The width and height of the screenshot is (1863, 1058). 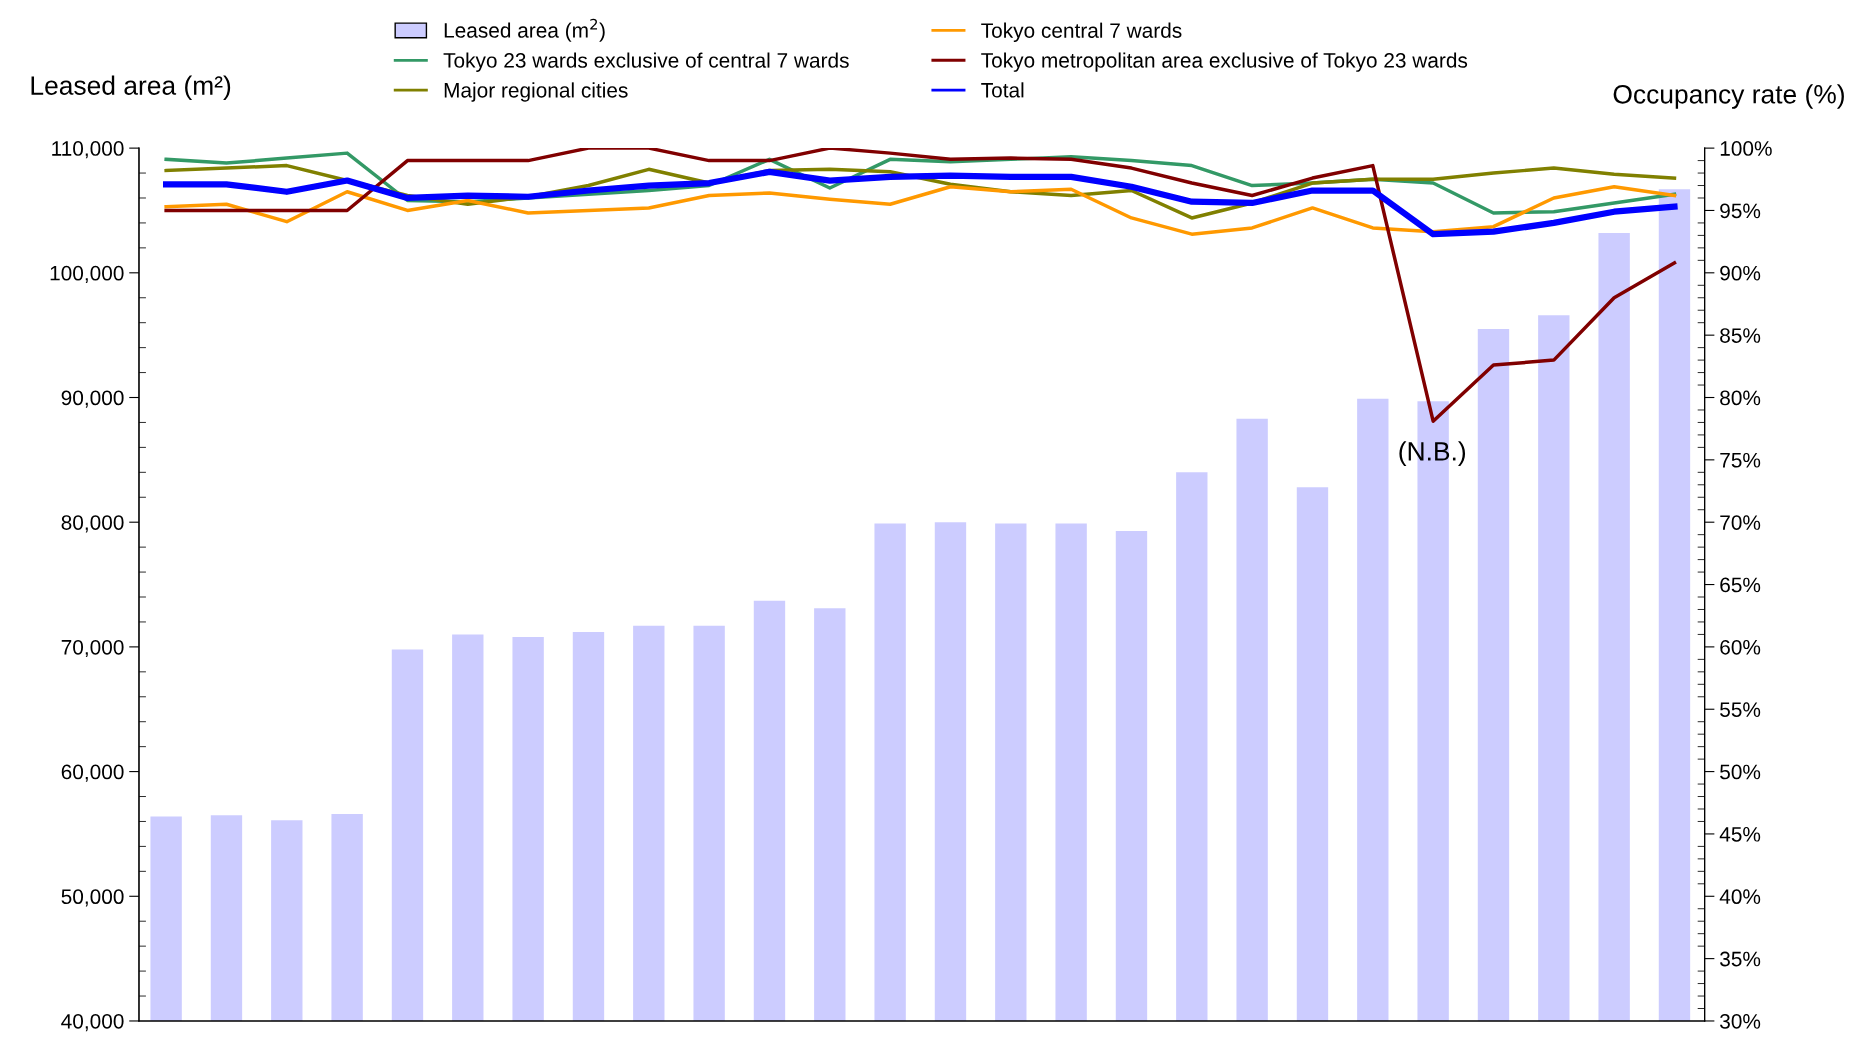 I want to click on legend-label: Major regional cities, so click(x=536, y=92).